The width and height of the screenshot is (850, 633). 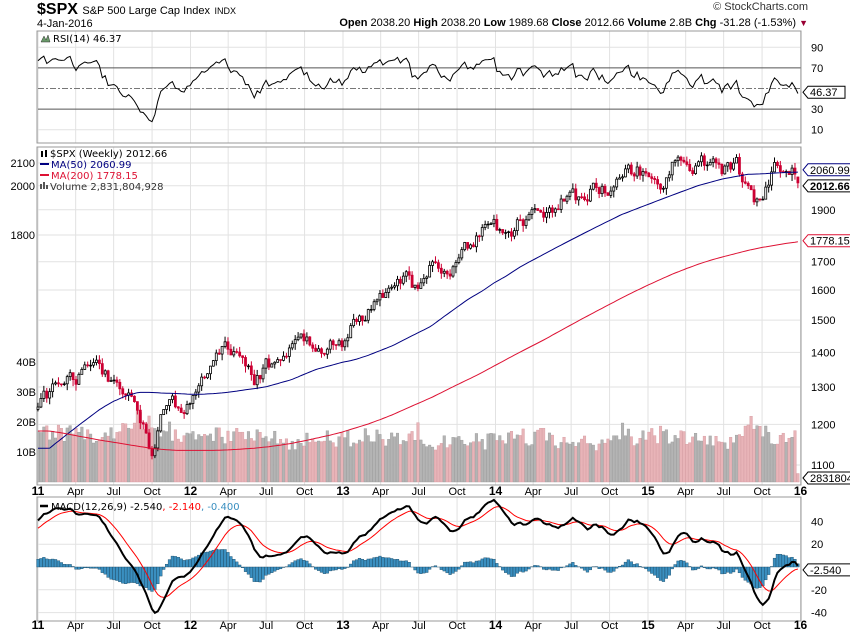 What do you see at coordinates (91, 165) in the screenshot?
I see `ma50-legend-label: MA(50) 2060.99` at bounding box center [91, 165].